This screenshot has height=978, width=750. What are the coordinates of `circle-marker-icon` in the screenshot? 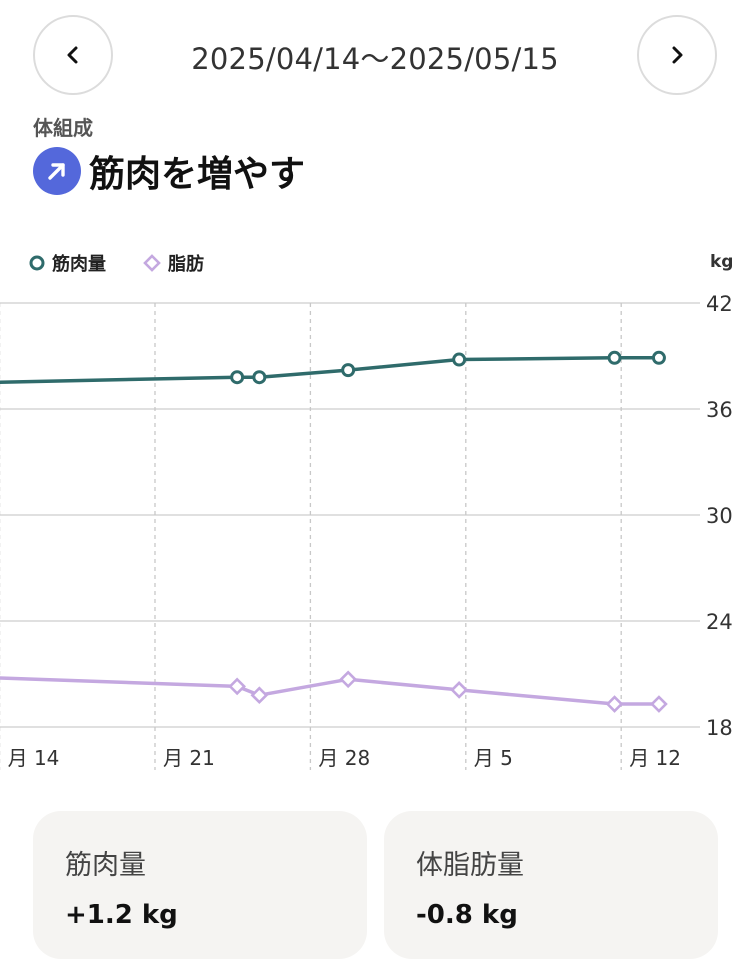 It's located at (37, 263).